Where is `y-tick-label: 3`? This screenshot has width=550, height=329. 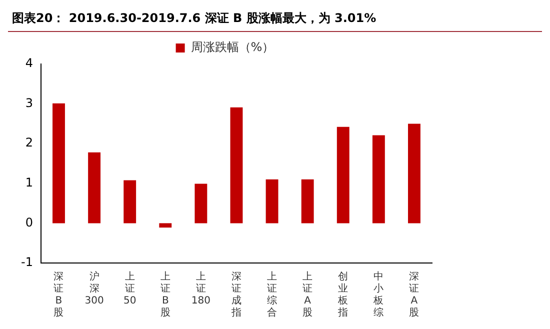
y-tick-label: 3 is located at coordinates (29, 103).